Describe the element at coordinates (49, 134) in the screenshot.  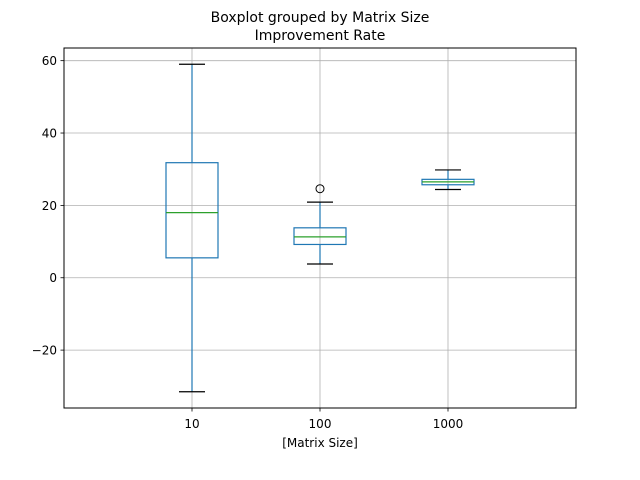
I see `y-tick-label: 40` at that location.